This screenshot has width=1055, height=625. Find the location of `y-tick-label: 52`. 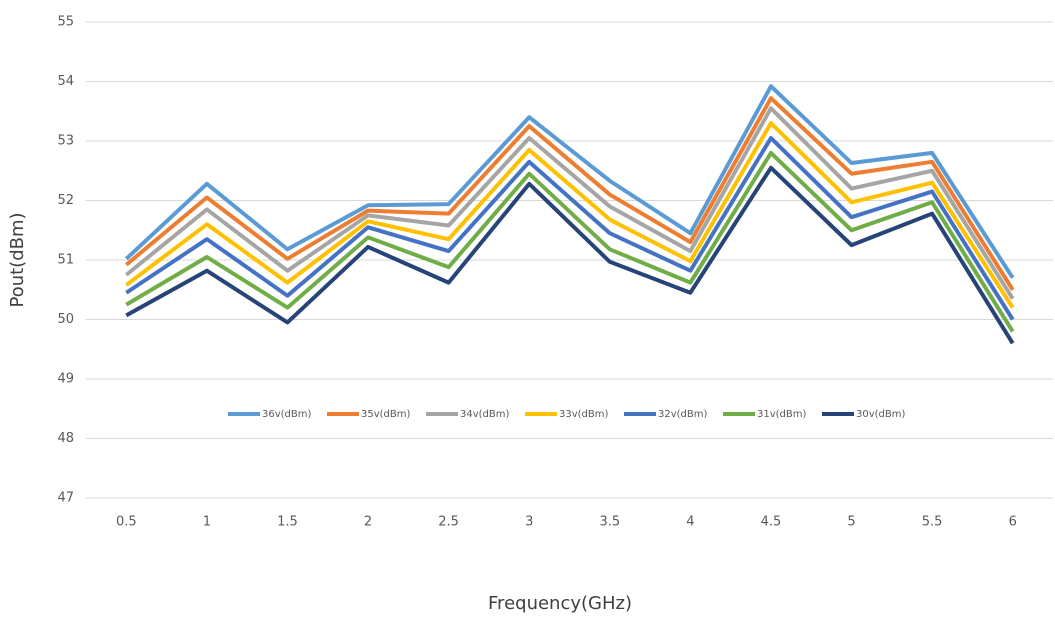

y-tick-label: 52 is located at coordinates (65, 200).